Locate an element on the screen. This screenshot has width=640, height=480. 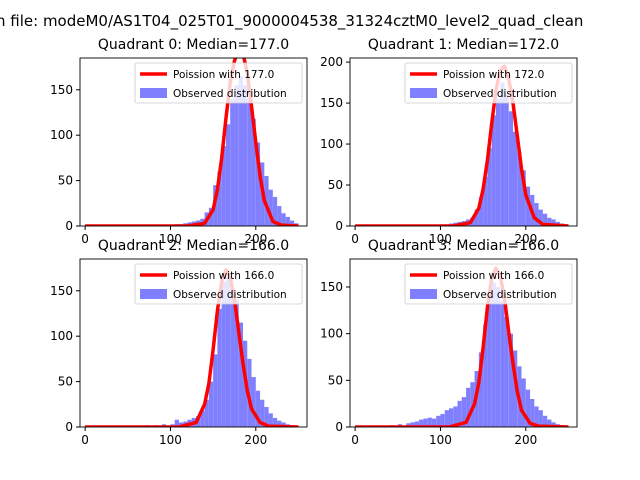
legend: Poission with 177.0 Observed distribution is located at coordinates (218, 83).